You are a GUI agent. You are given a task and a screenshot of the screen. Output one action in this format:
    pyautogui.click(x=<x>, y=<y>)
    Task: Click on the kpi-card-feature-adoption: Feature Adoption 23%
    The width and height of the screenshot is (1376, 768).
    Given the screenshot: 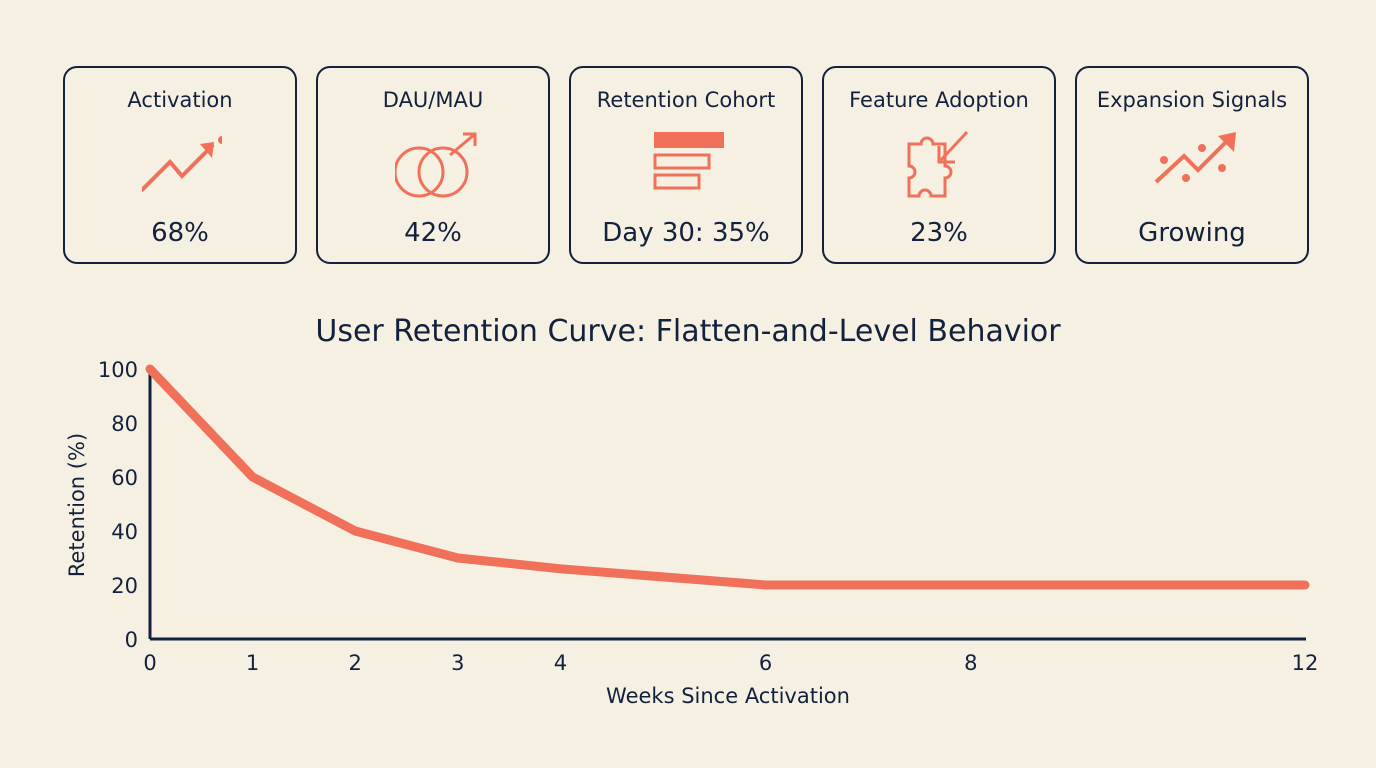 What is the action you would take?
    pyautogui.click(x=939, y=165)
    